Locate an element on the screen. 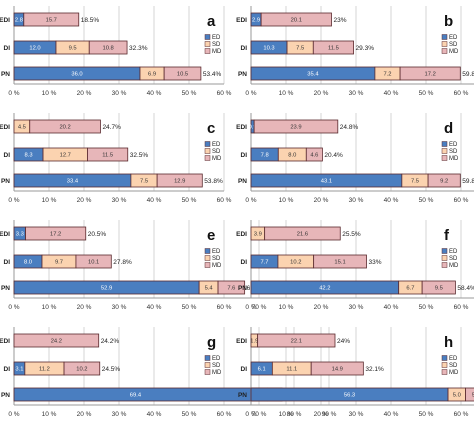 Image resolution: width=474 pixels, height=428 pixels. data-label: 11.5 is located at coordinates (333, 49).